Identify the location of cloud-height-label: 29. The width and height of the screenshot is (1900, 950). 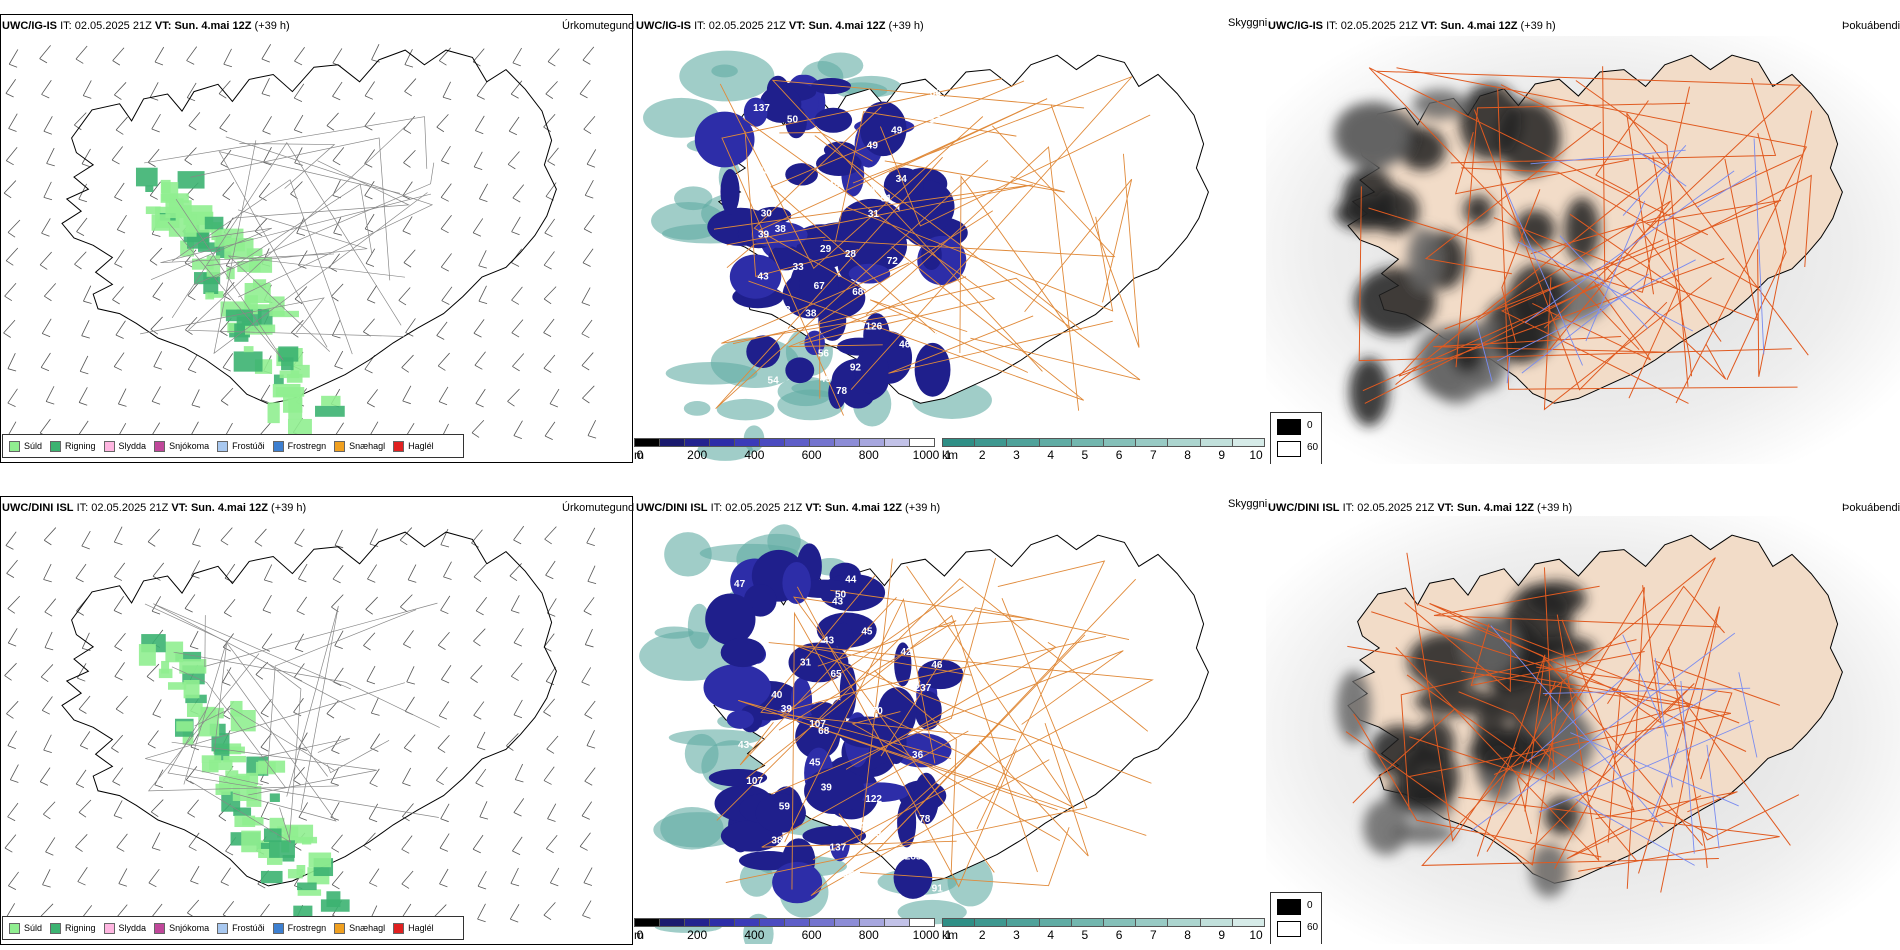
(826, 249).